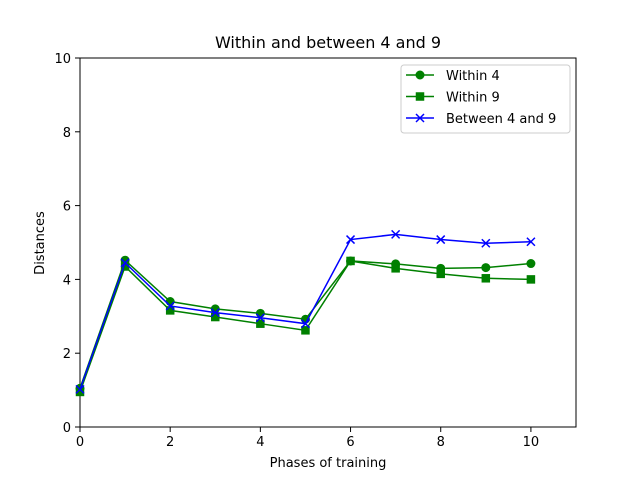 Image resolution: width=640 pixels, height=480 pixels. Describe the element at coordinates (473, 98) in the screenshot. I see `legend-label: Within 9` at that location.